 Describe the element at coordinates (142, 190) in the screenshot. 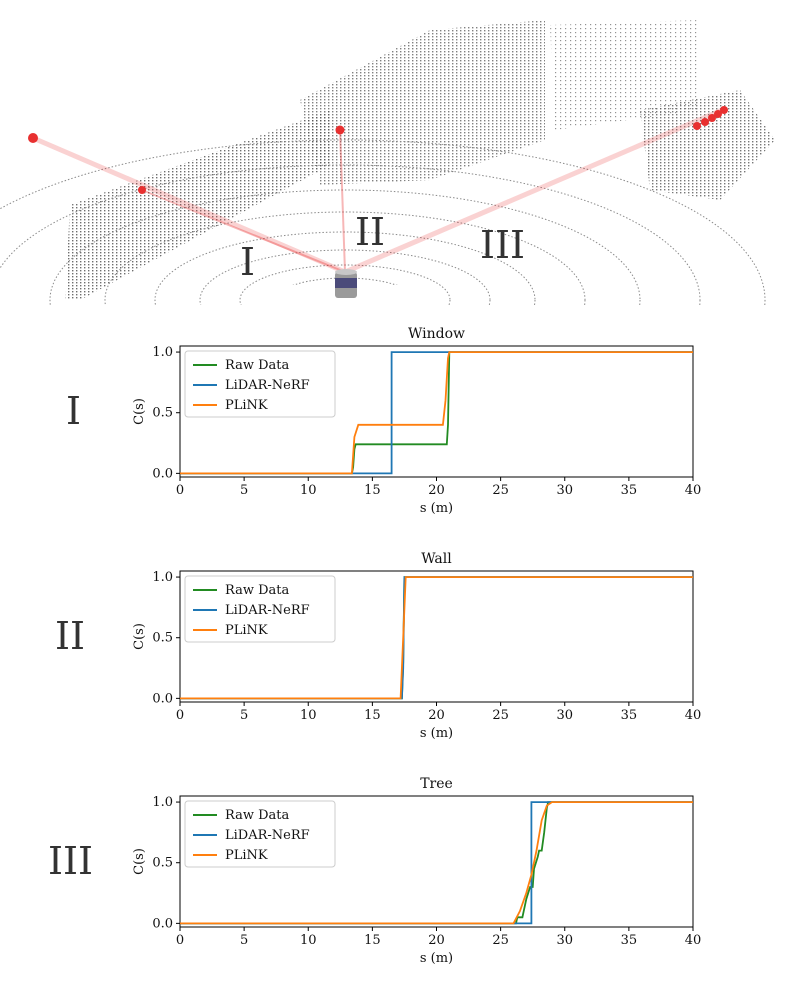

I see `ray-i-endpoint-near` at that location.